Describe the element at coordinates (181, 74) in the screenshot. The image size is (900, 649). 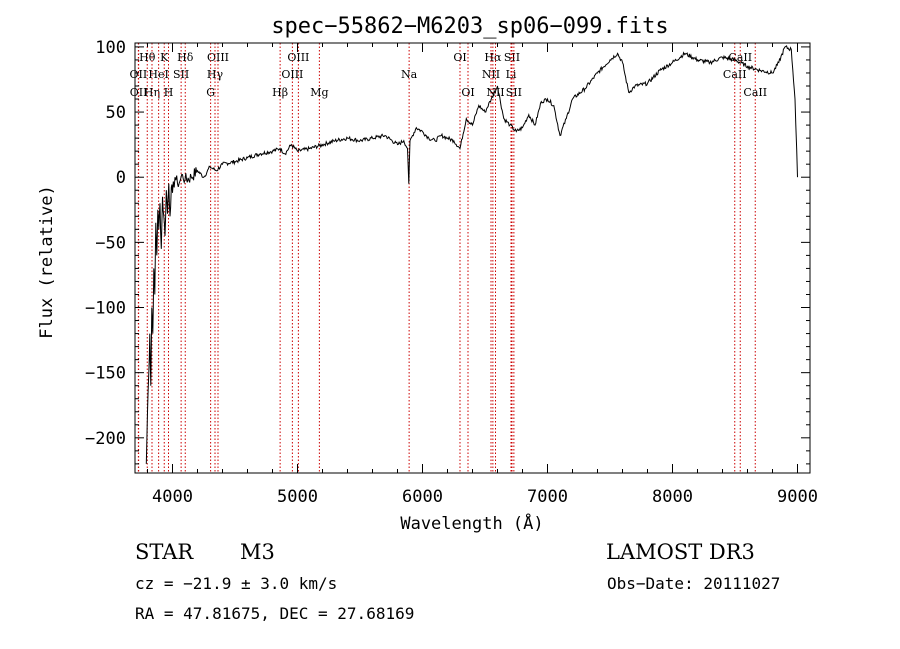
I see `spectral-line-label-7: SII` at that location.